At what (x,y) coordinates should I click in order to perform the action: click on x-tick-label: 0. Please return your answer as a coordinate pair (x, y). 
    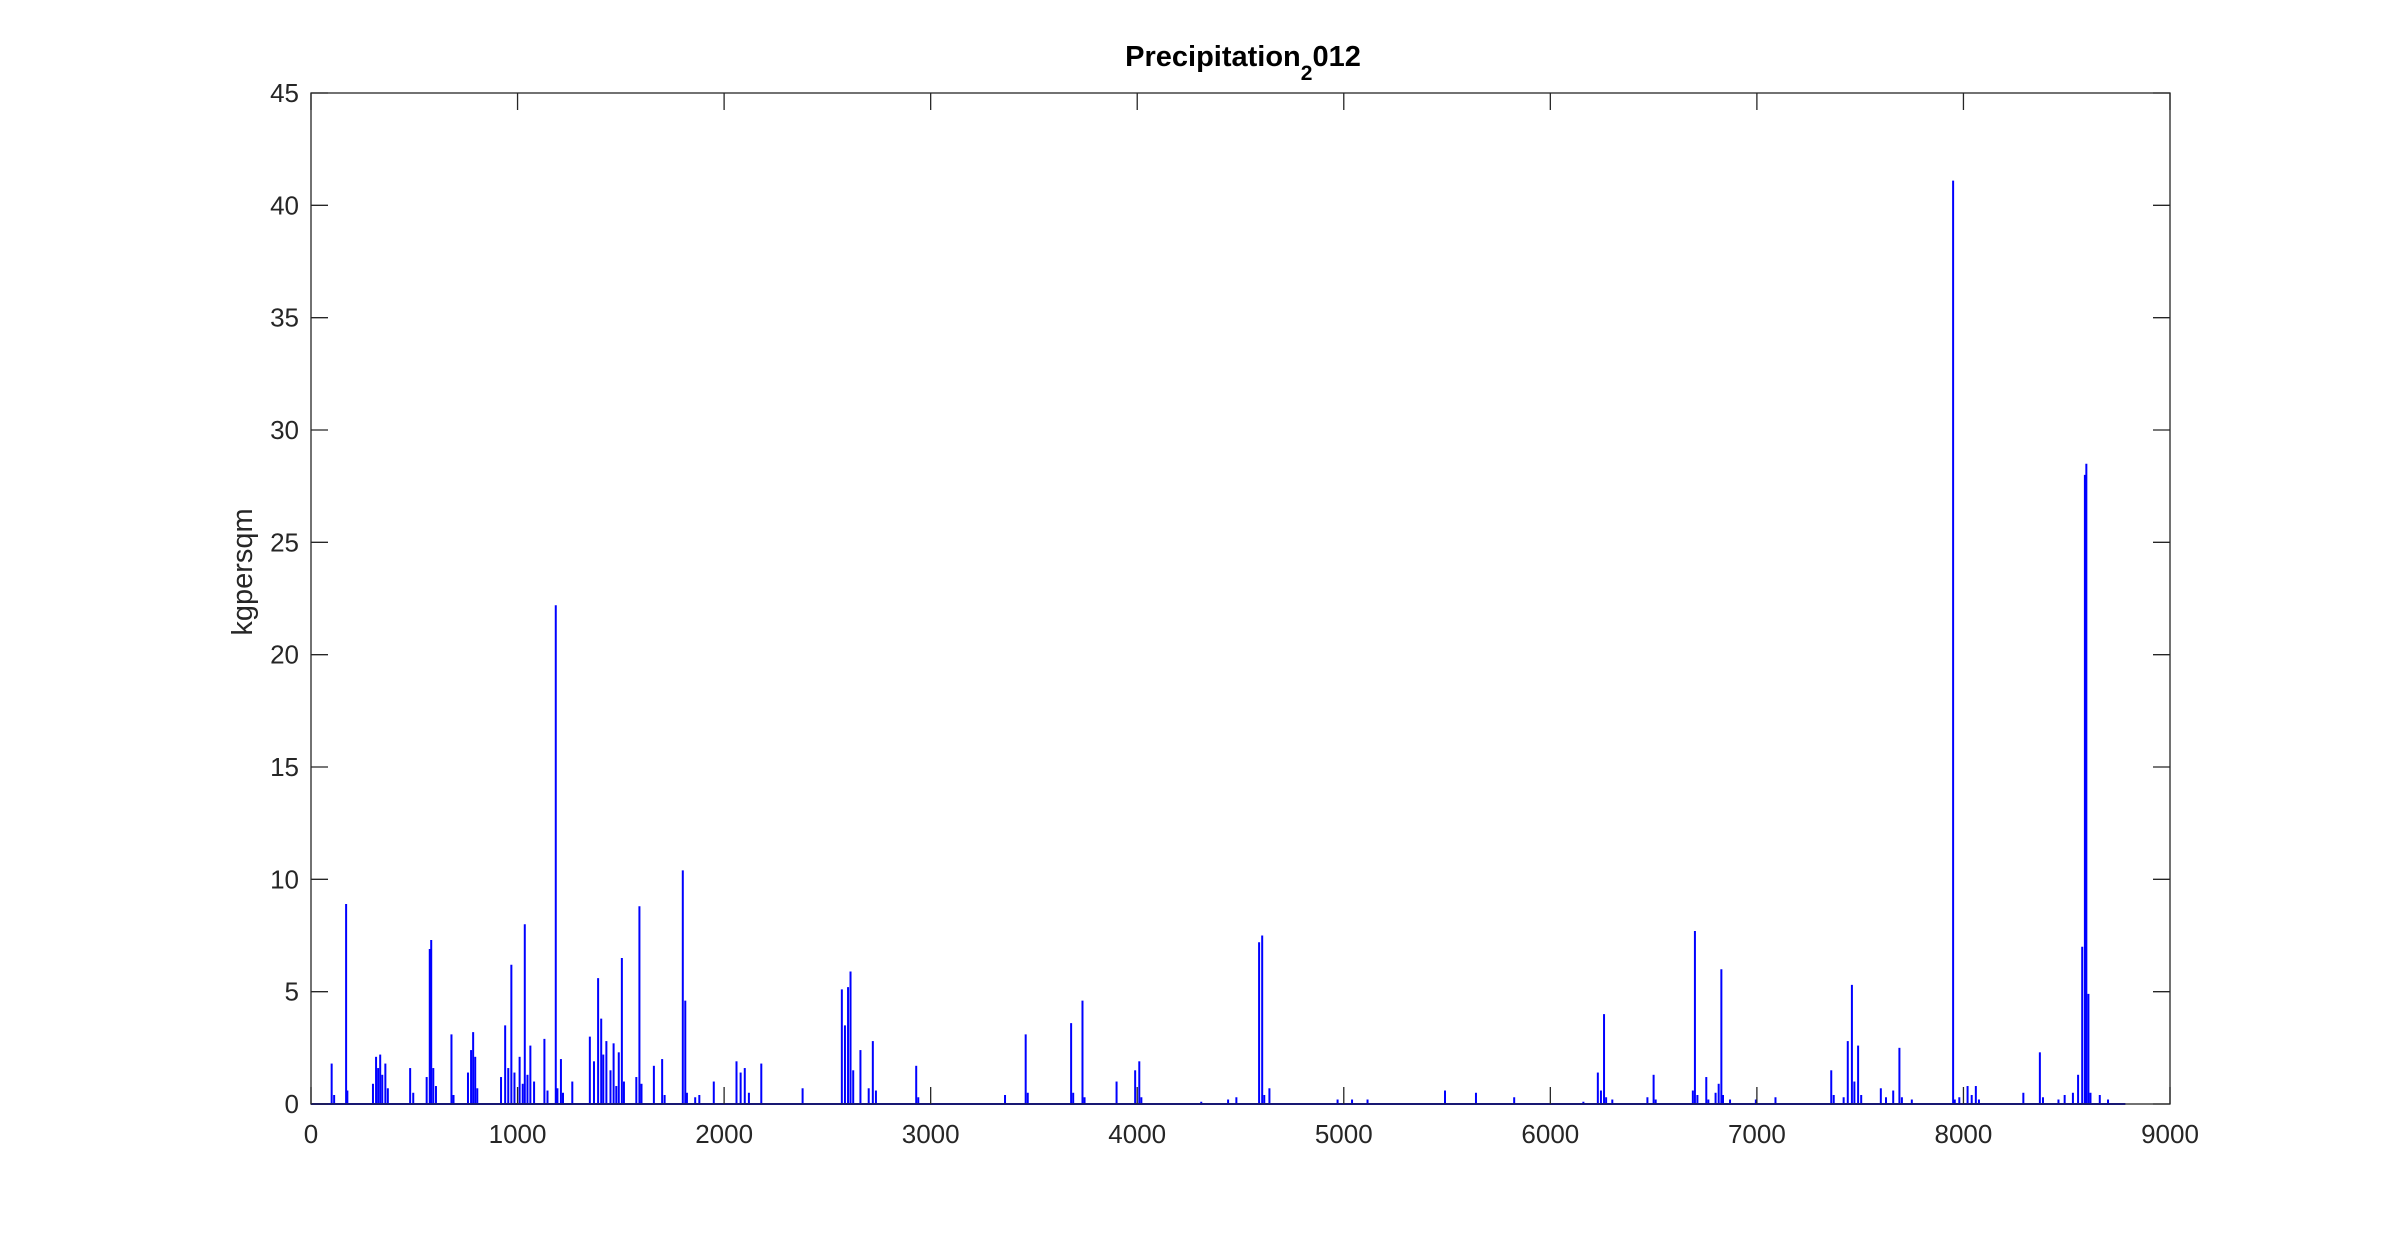
    Looking at the image, I should click on (311, 1134).